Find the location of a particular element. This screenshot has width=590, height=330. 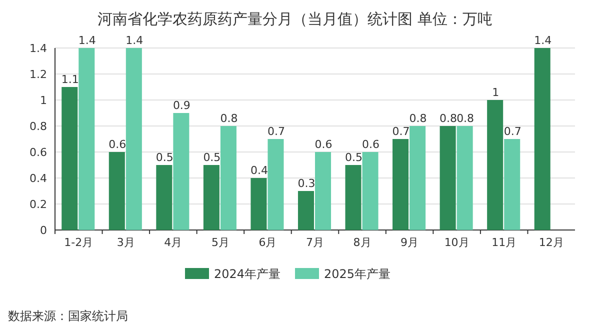

y-tick-label: 1.4 is located at coordinates (38, 48).